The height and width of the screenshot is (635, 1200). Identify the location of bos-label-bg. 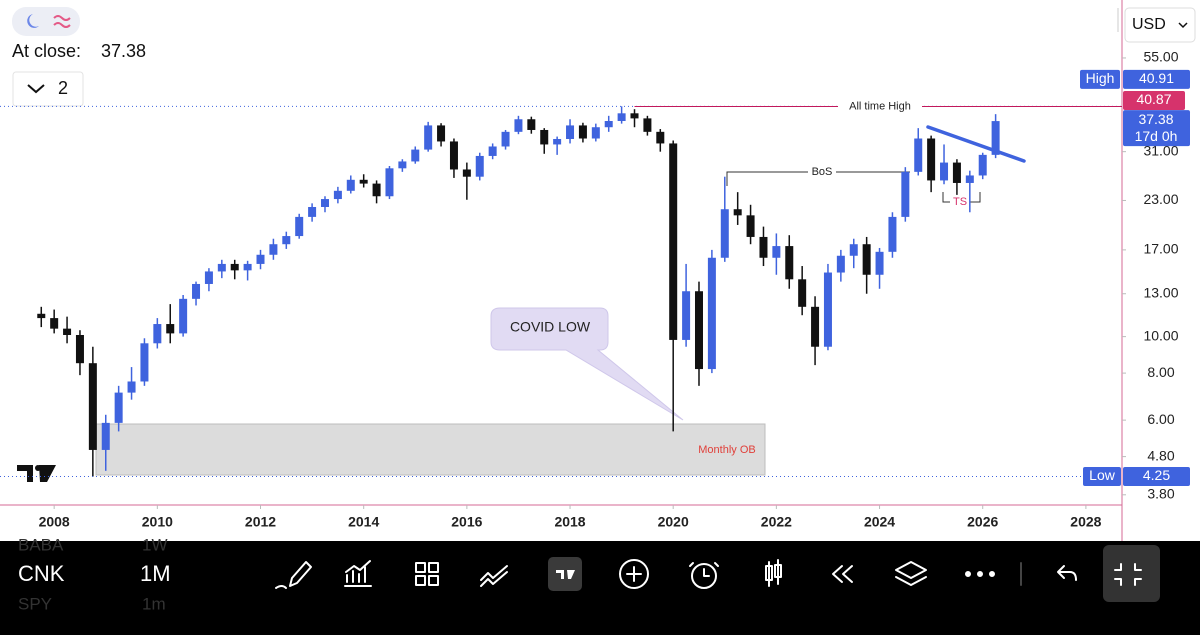
(822, 172).